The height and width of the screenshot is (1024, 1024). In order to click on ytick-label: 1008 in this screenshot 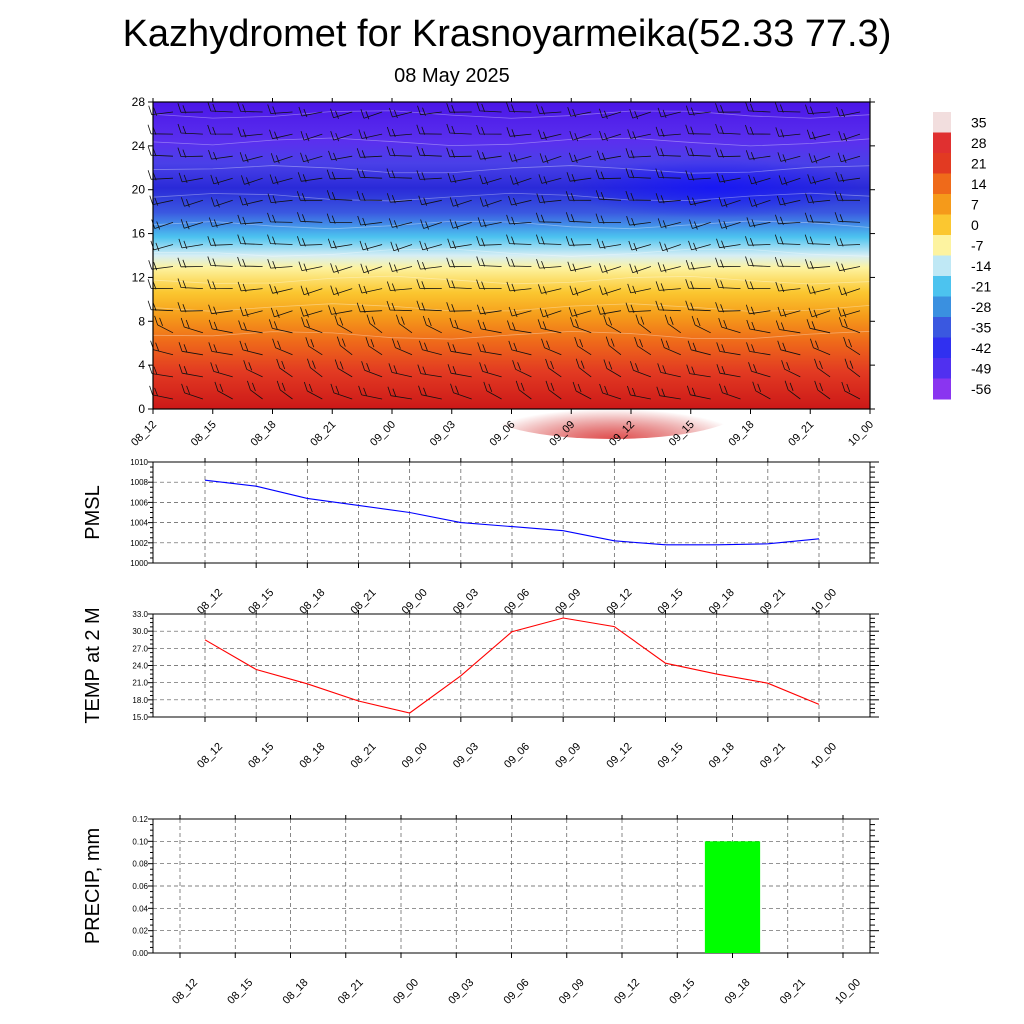, I will do `click(139, 482)`.